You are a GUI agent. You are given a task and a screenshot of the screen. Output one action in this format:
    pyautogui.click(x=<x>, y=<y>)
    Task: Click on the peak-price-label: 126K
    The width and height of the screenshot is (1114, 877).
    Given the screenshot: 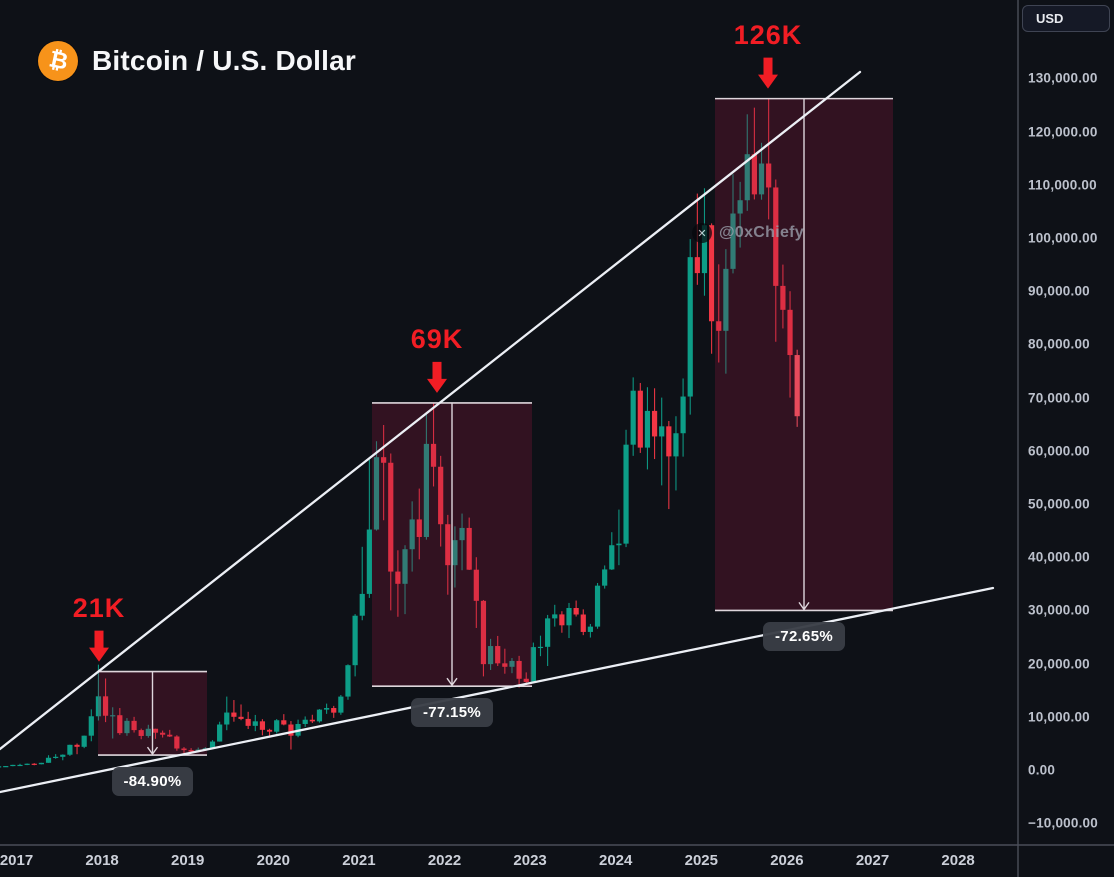 What is the action you would take?
    pyautogui.click(x=768, y=34)
    